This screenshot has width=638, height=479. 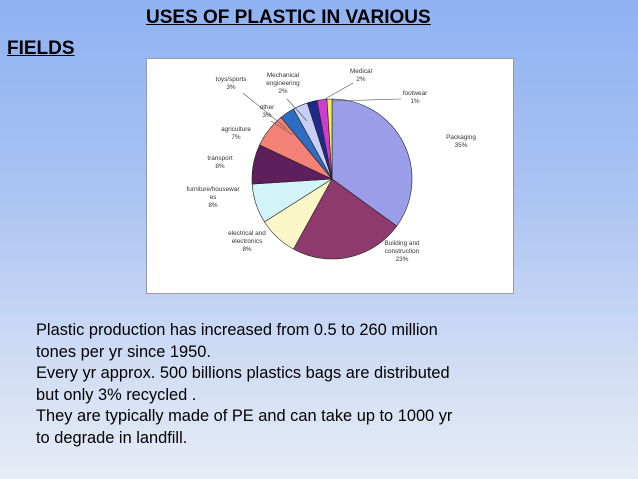 What do you see at coordinates (283, 83) in the screenshot?
I see `slice-label: Mechanical engineering 2%` at bounding box center [283, 83].